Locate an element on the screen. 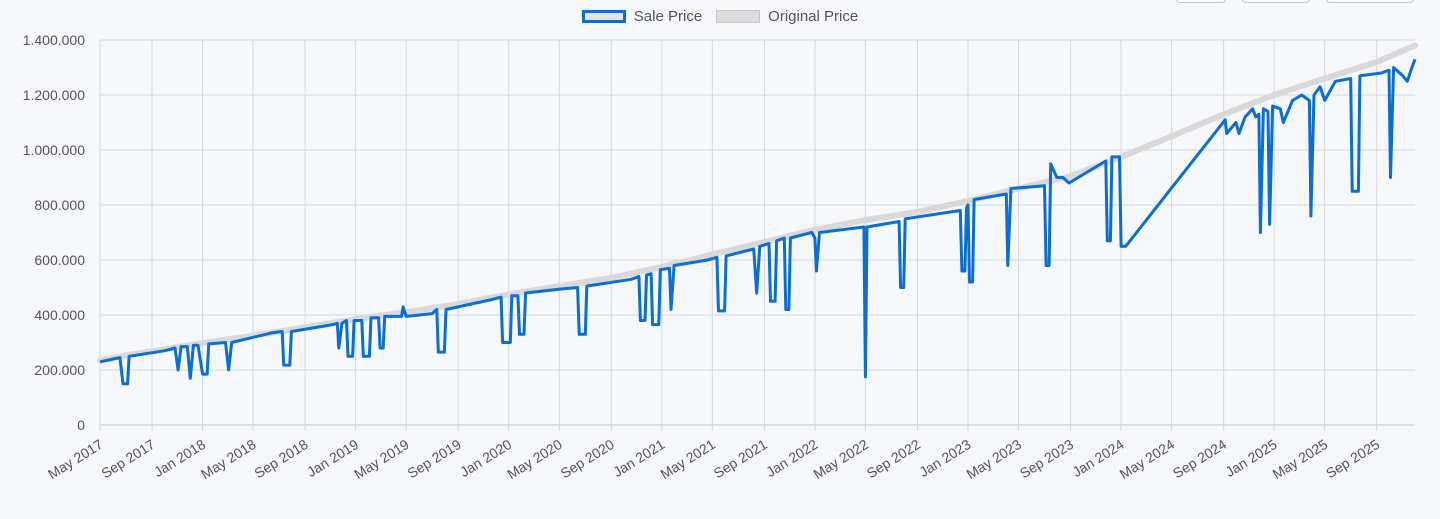  x-tick-label: Jan 2021 is located at coordinates (639, 458).